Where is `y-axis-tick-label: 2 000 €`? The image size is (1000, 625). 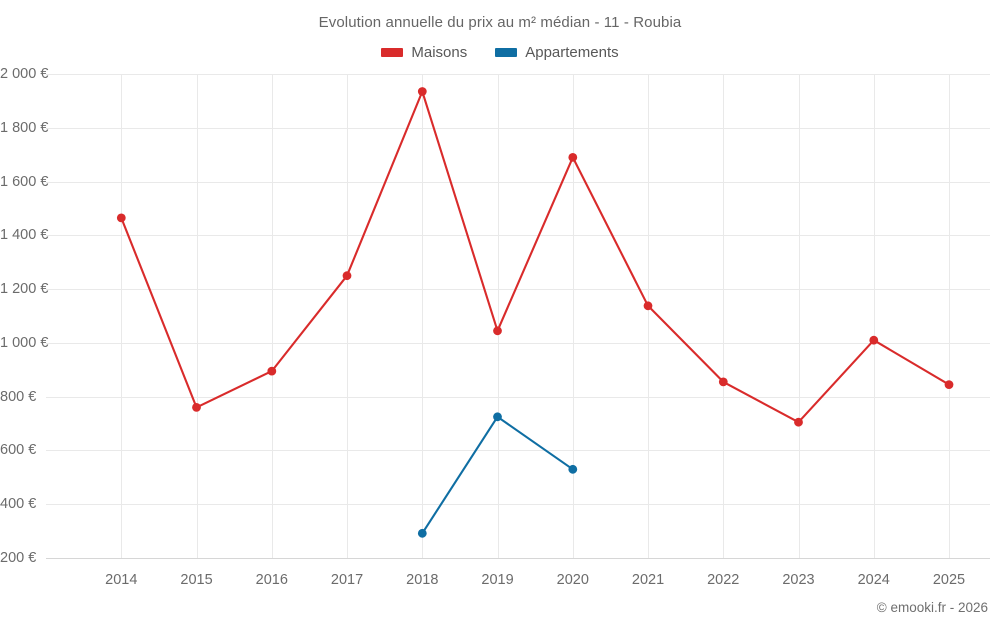
y-axis-tick-label: 2 000 € is located at coordinates (24, 74).